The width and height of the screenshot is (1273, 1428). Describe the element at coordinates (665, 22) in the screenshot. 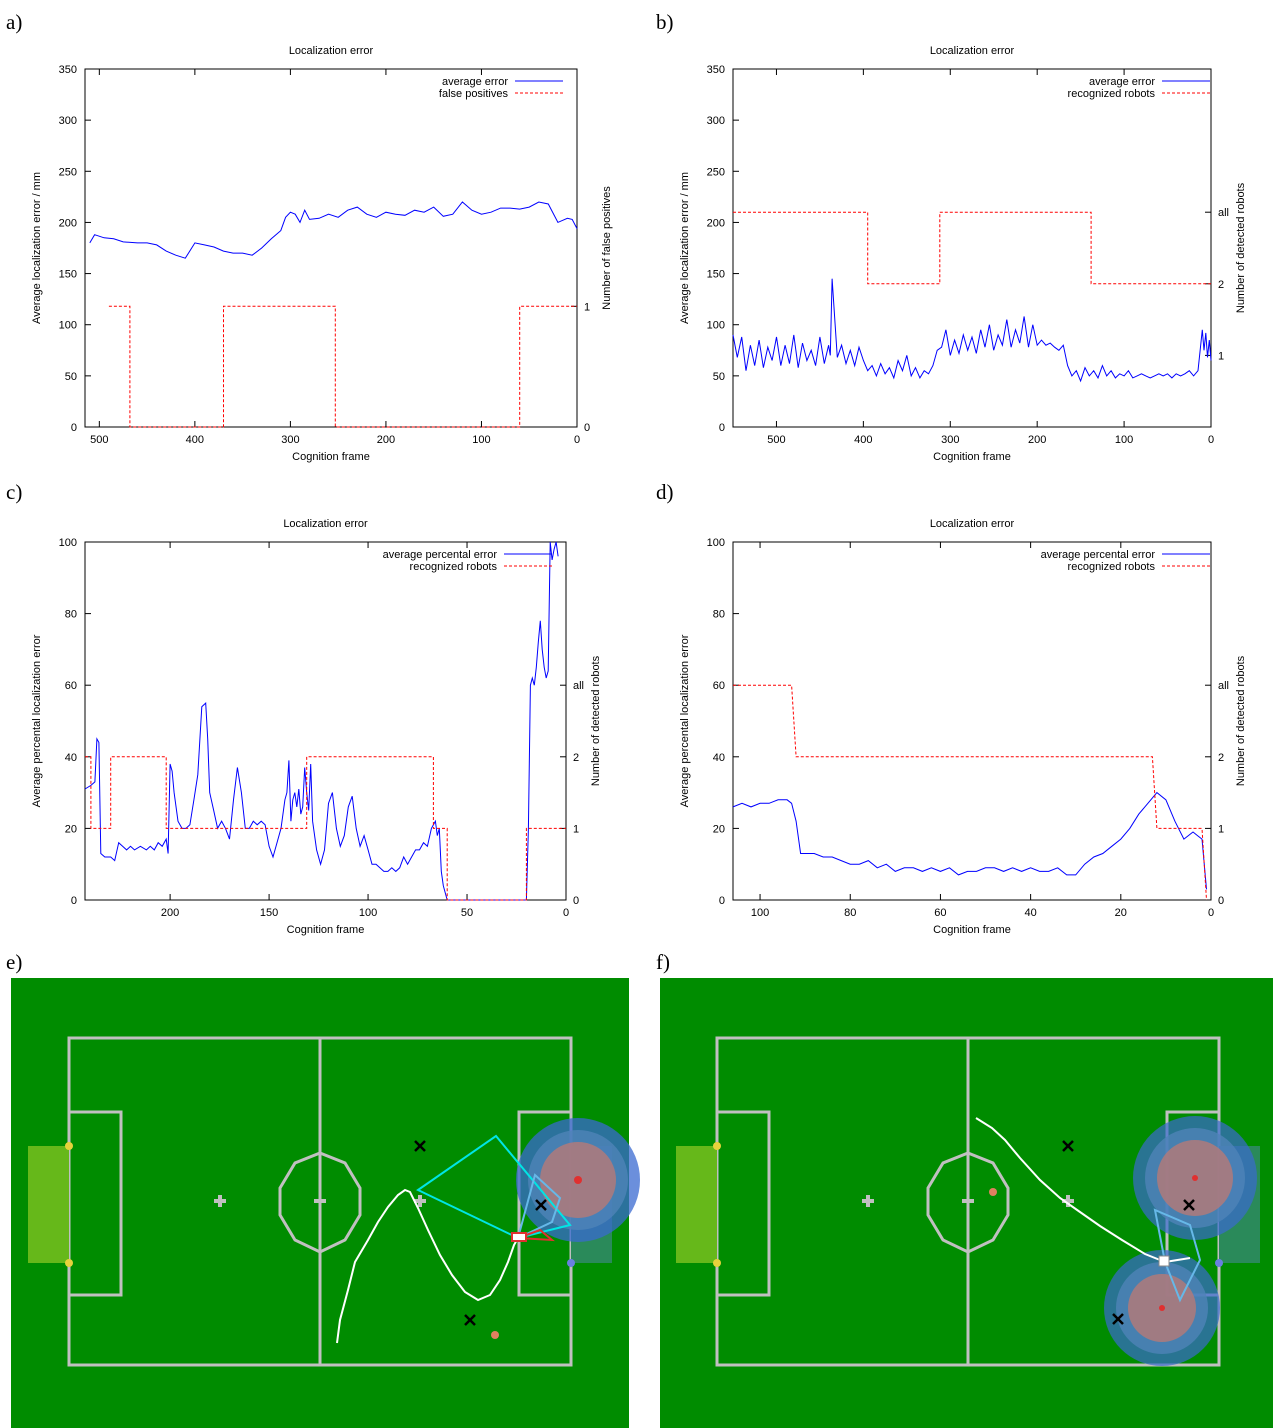

I see `panel-letter-b: b)` at that location.